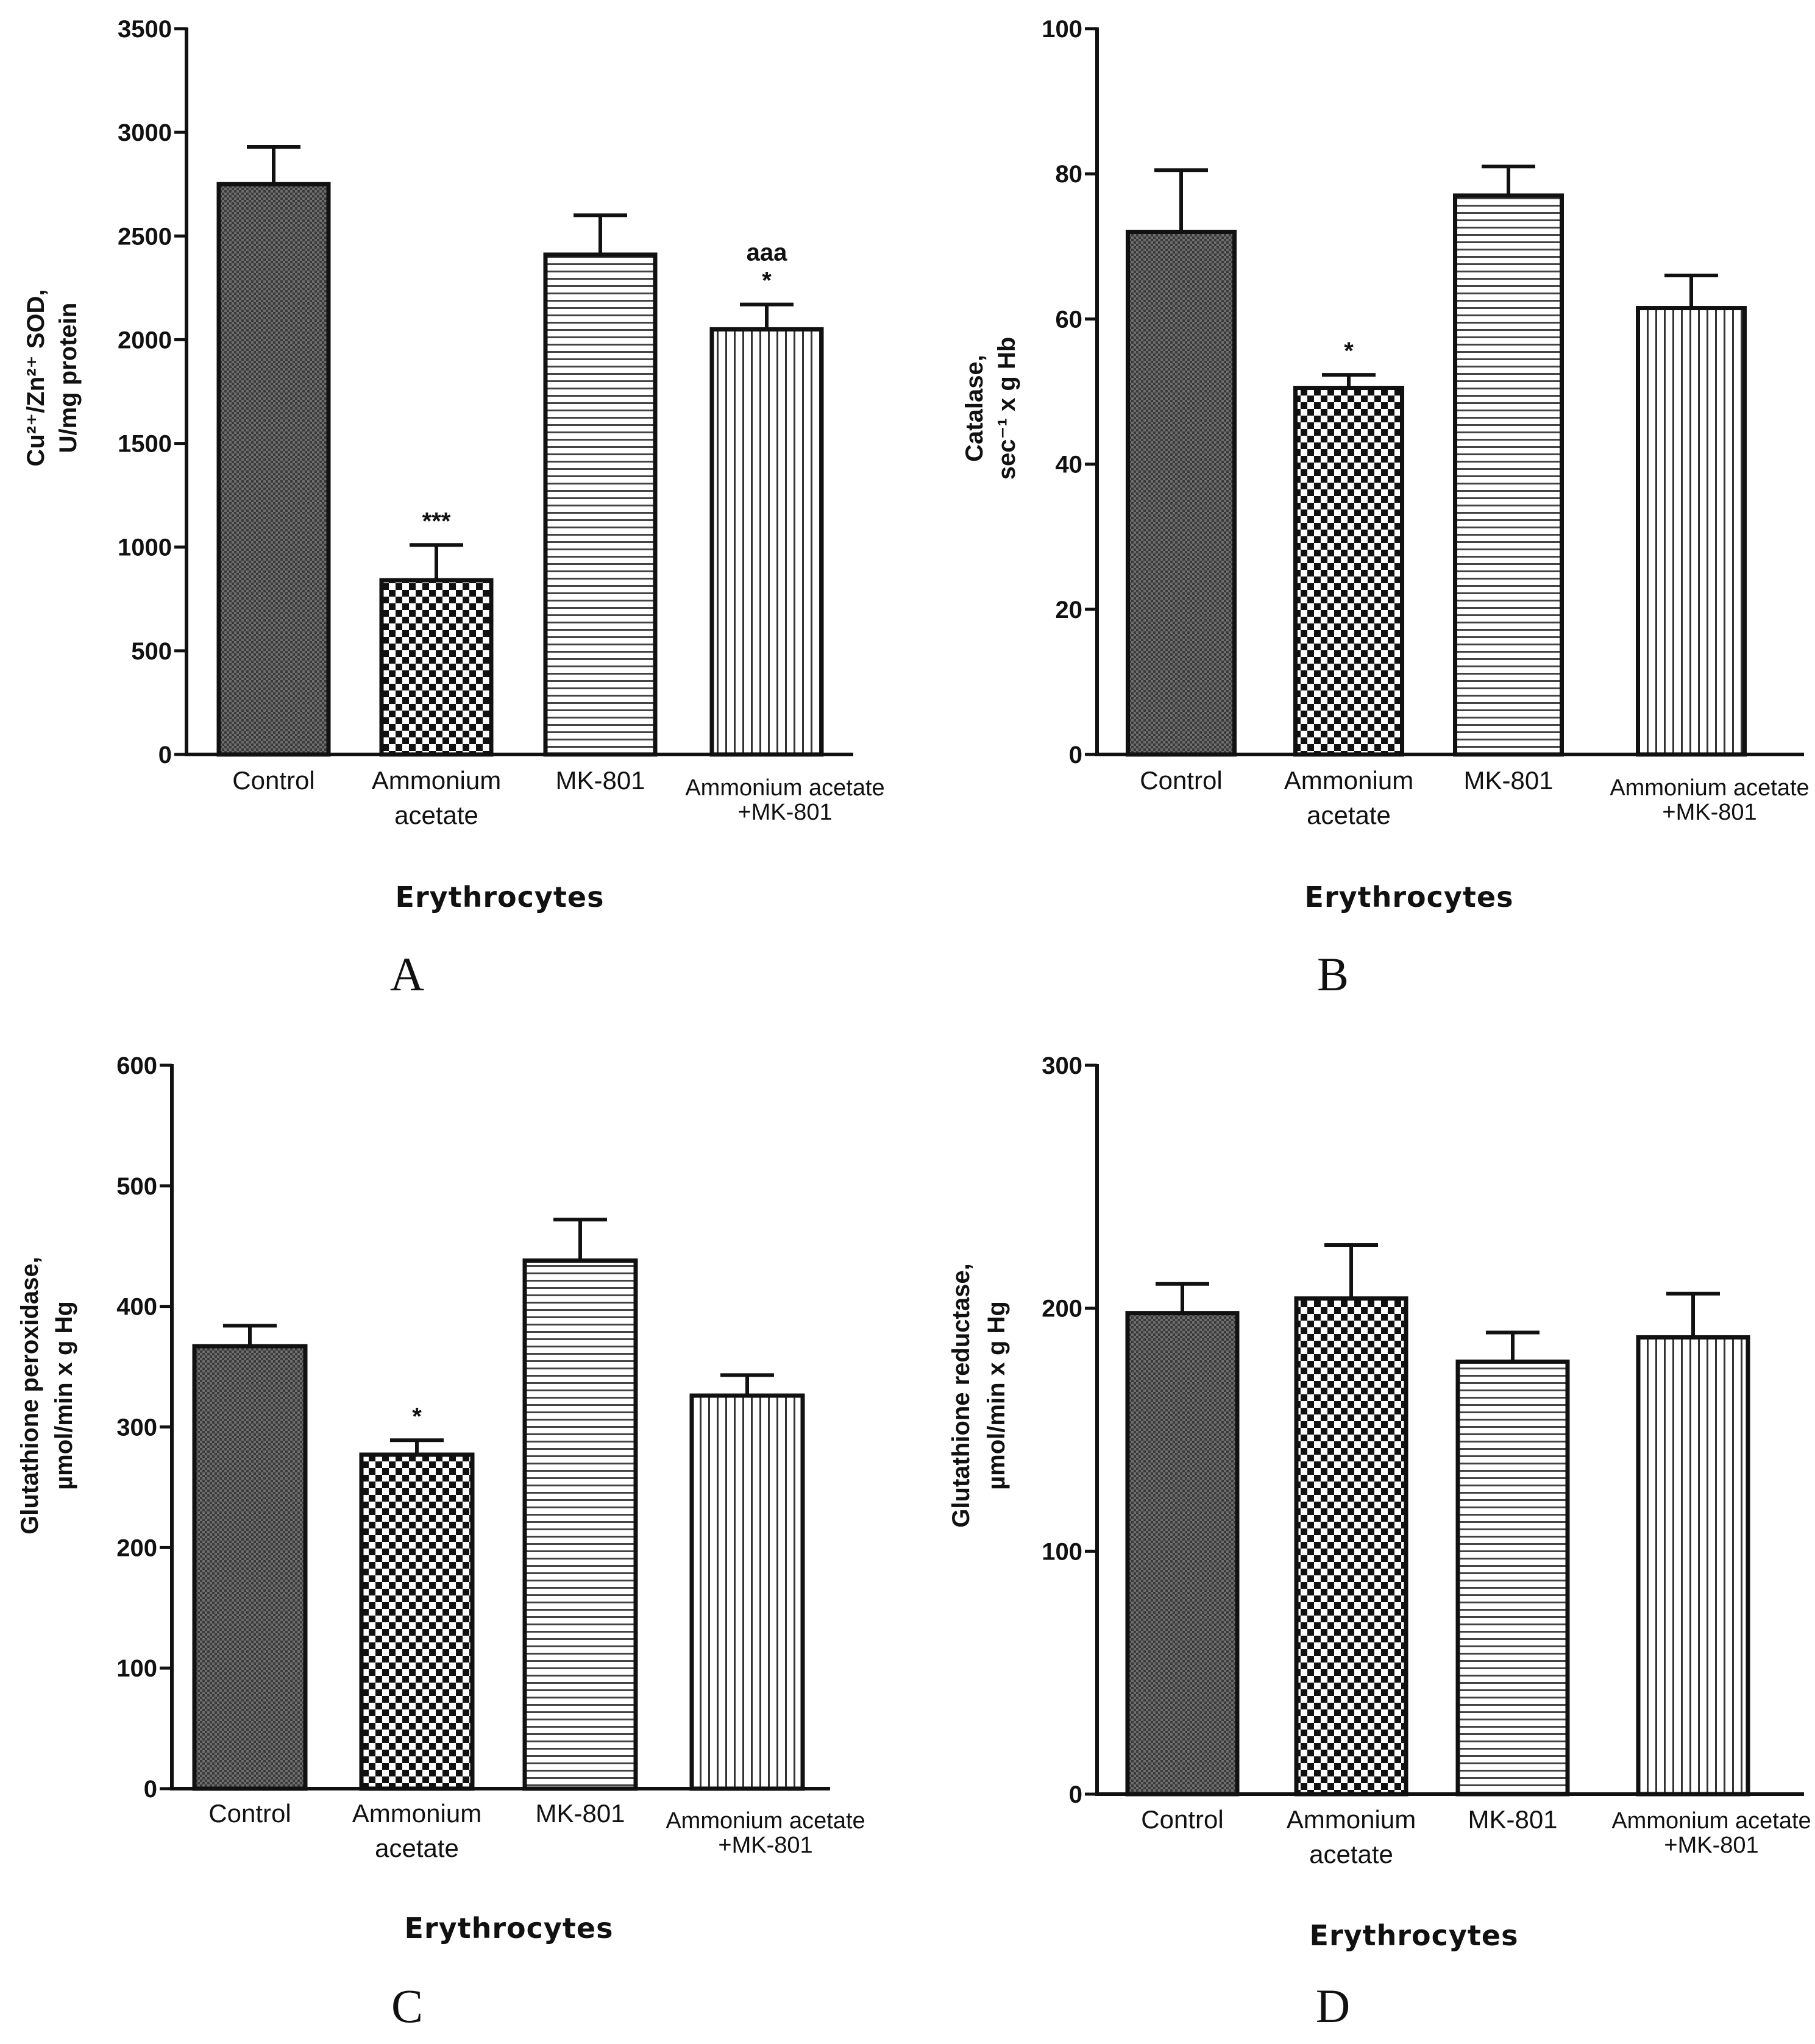 The height and width of the screenshot is (2044, 1815). What do you see at coordinates (436, 521) in the screenshot?
I see `panel-a-significance-mark: ***` at bounding box center [436, 521].